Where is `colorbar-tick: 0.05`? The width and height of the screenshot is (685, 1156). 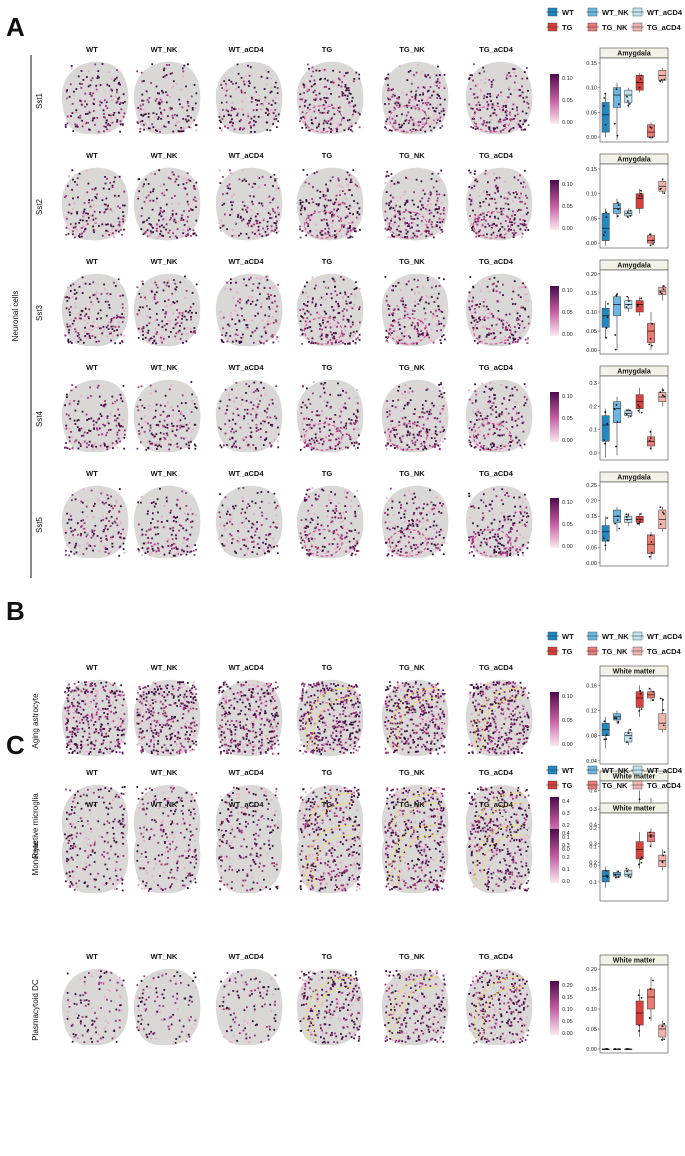
colorbar-tick: 0.05 is located at coordinates (567, 419).